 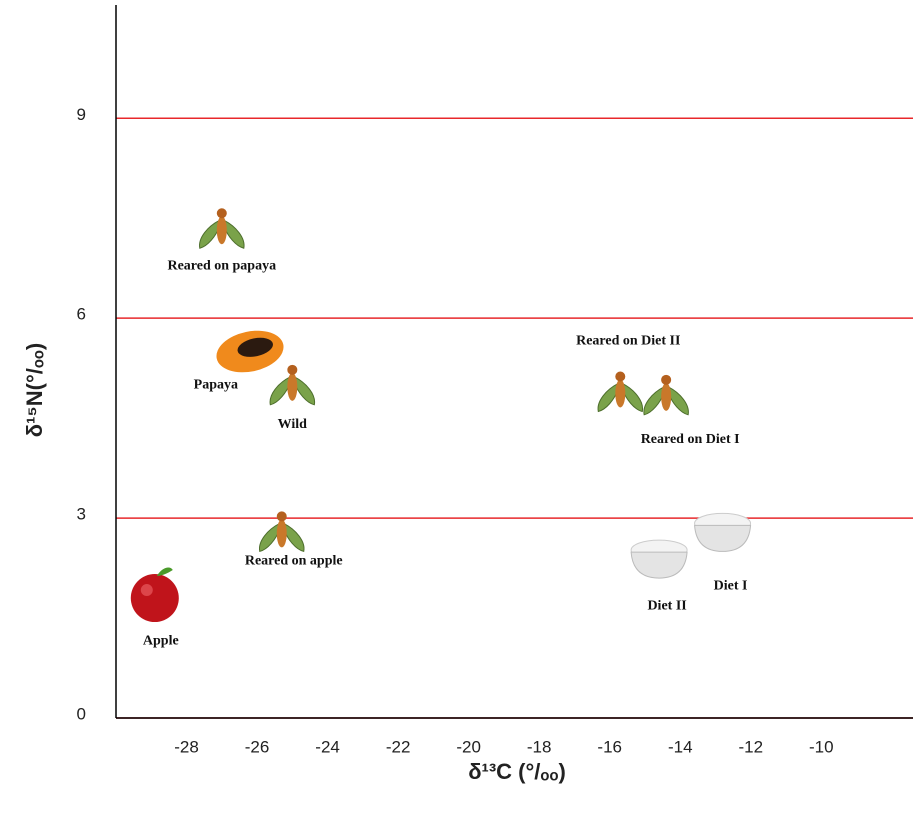 What do you see at coordinates (690, 439) in the screenshot?
I see `point-label: Reared on Diet I` at bounding box center [690, 439].